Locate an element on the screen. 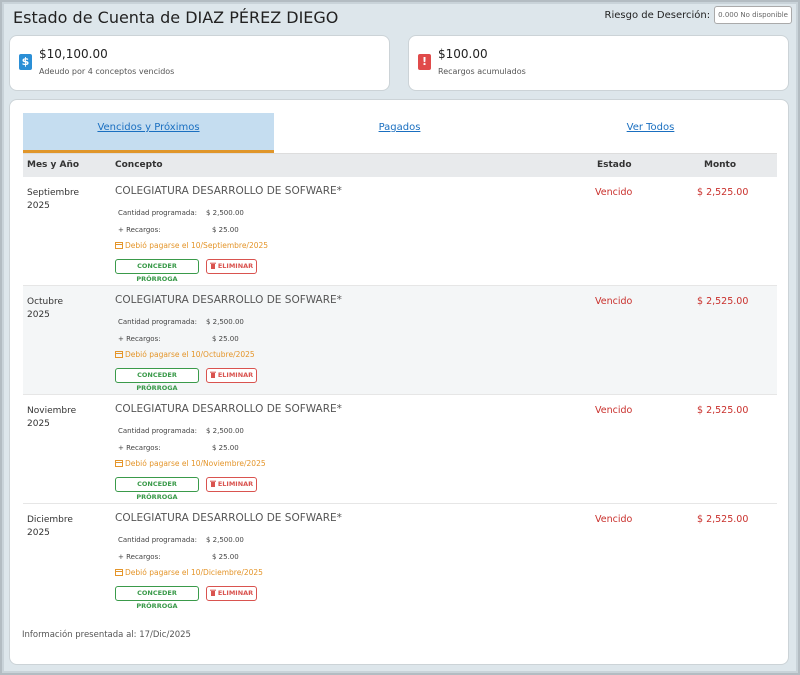 The width and height of the screenshot is (800, 675). owed-description: Adeudo por 4 conceptos vencidos is located at coordinates (107, 71).